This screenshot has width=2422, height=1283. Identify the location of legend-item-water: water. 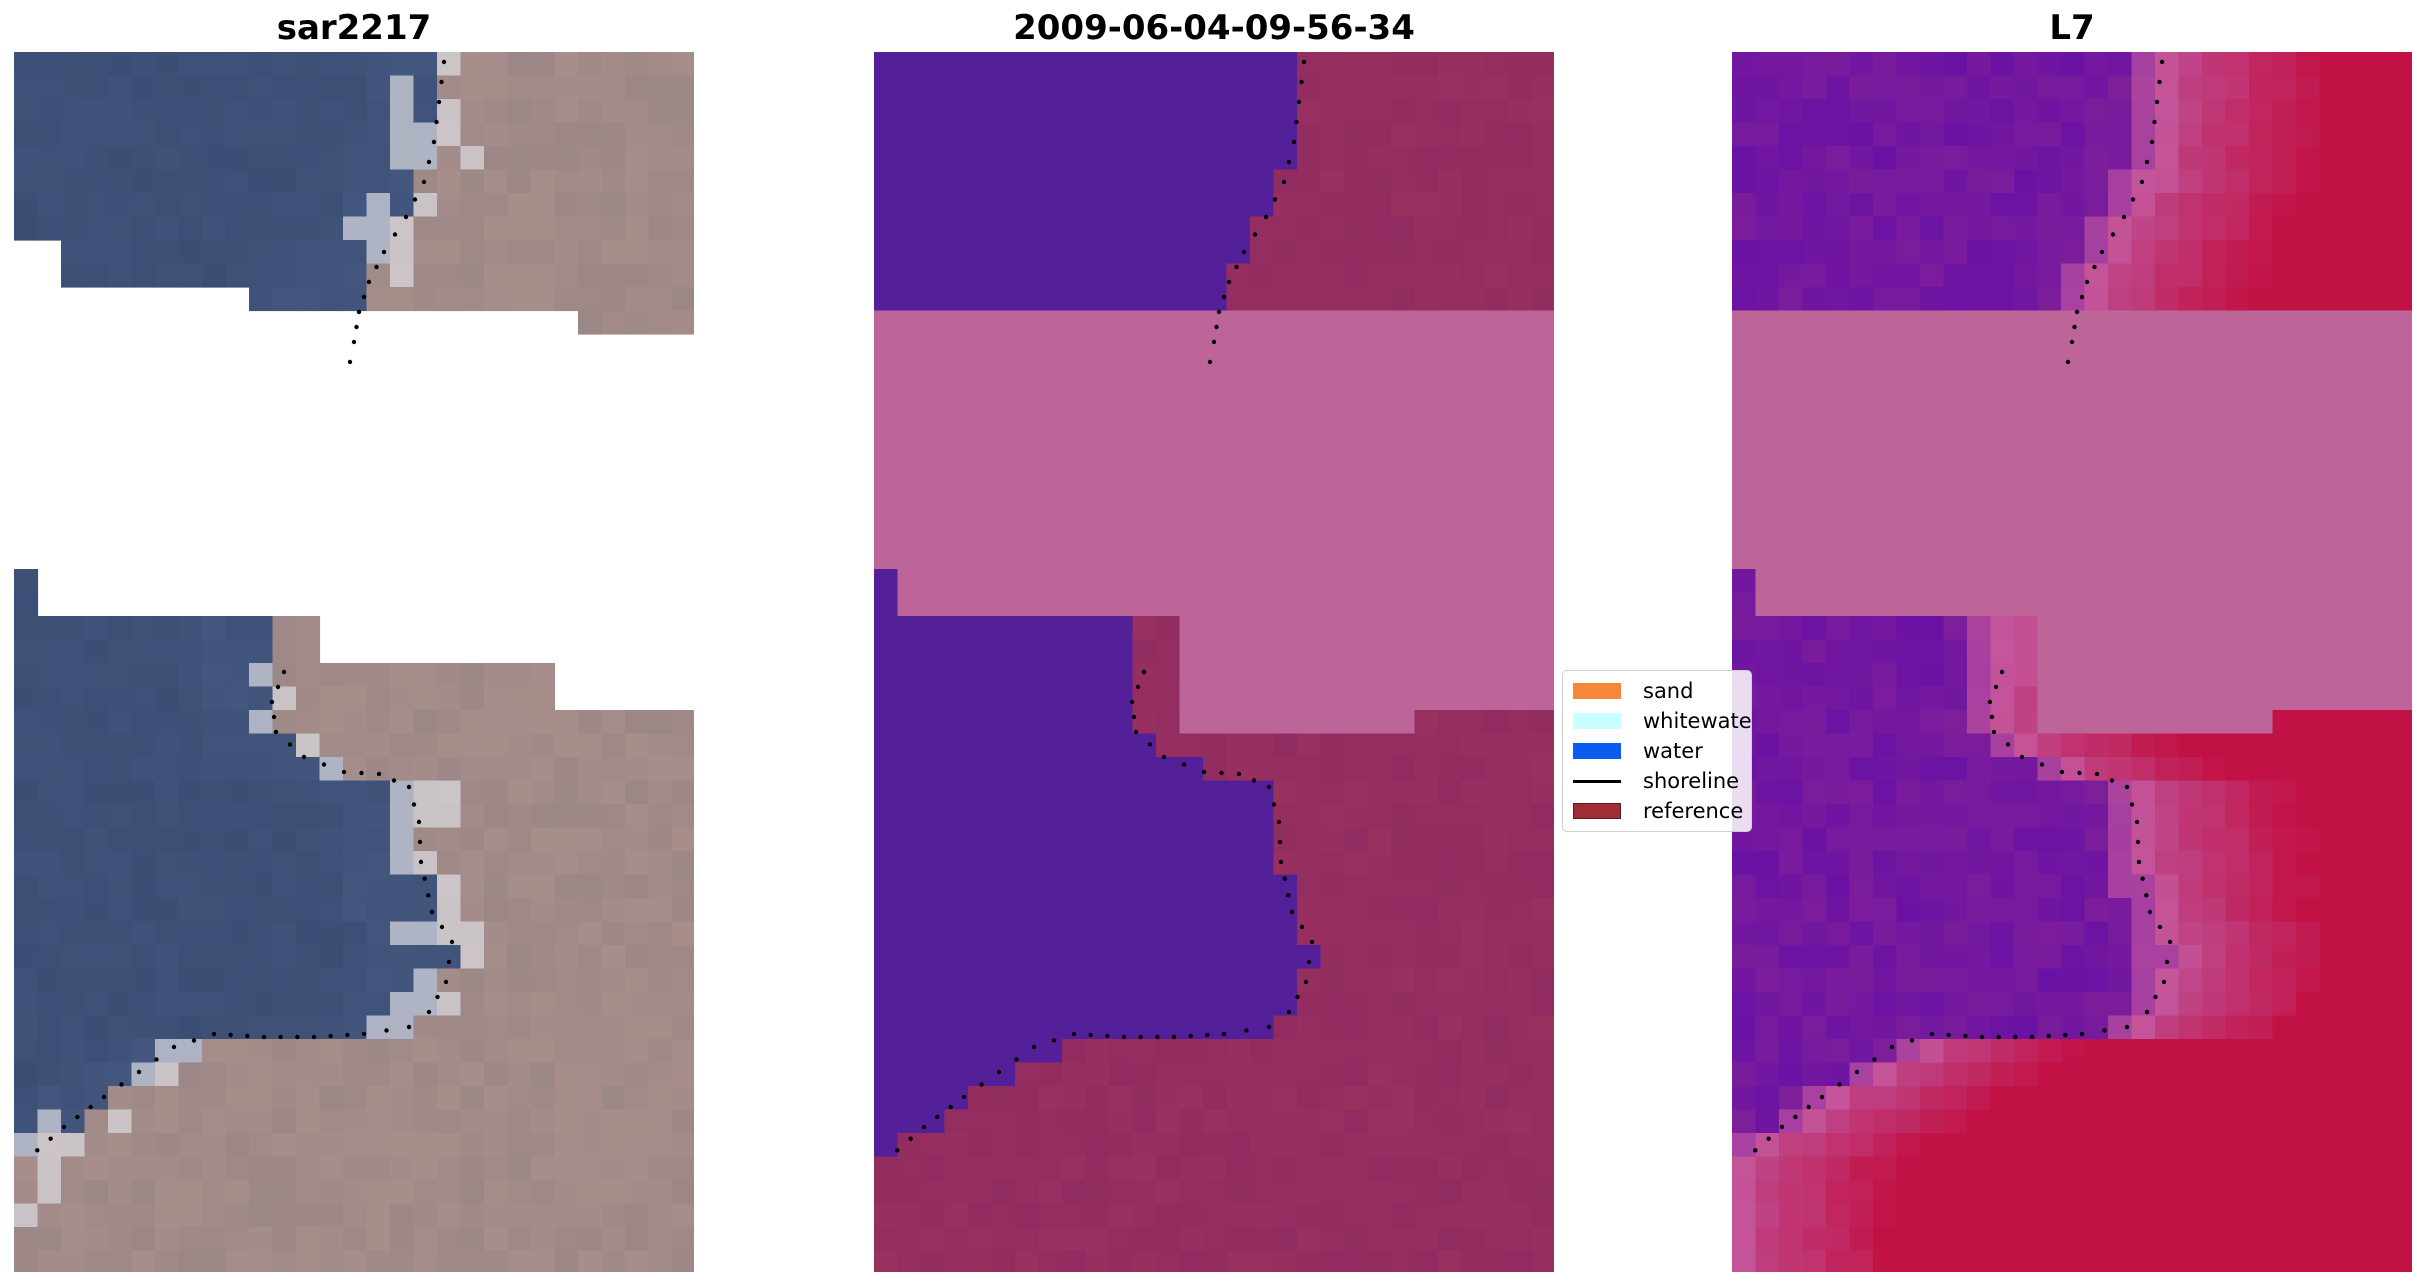
(1638, 751).